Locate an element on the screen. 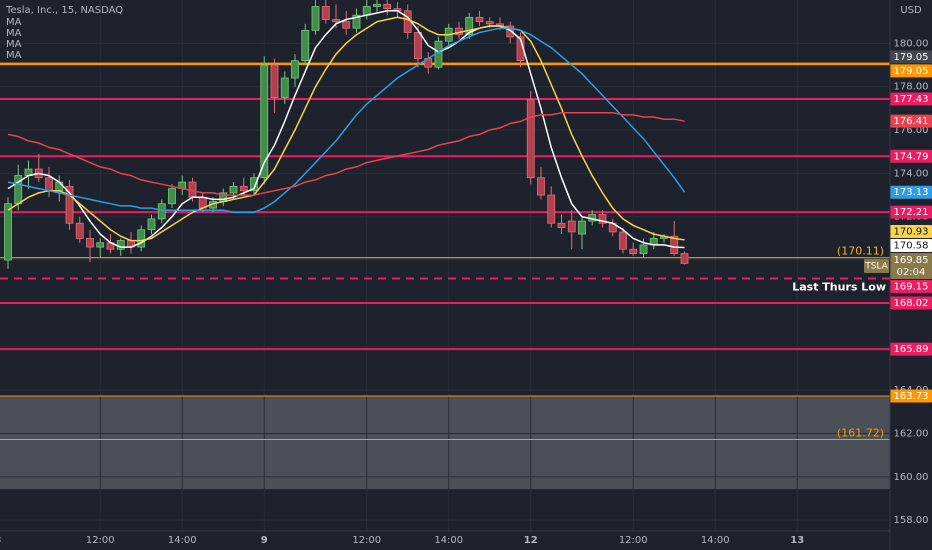  price-tag-label: 172.21 is located at coordinates (911, 212).